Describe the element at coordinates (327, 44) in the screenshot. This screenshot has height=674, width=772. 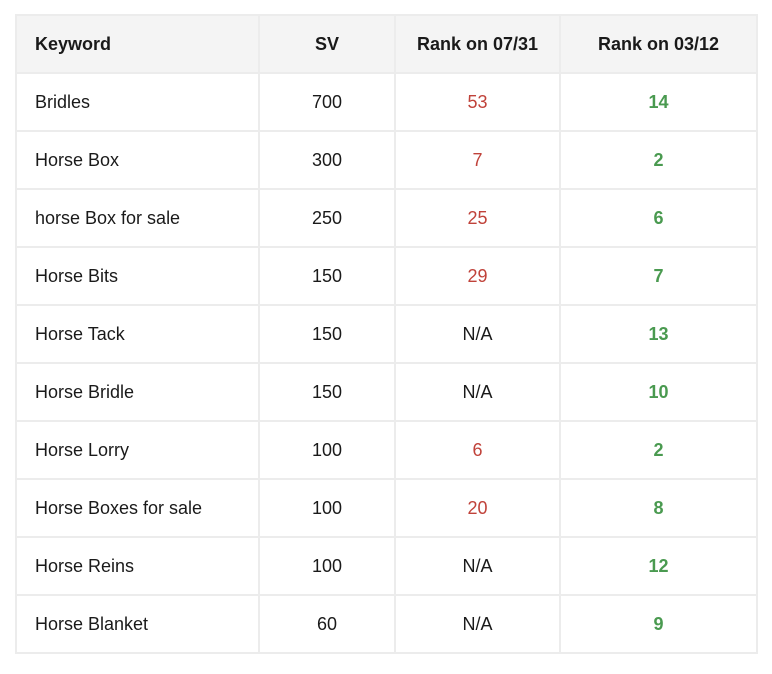
I see `header-sv: SV` at that location.